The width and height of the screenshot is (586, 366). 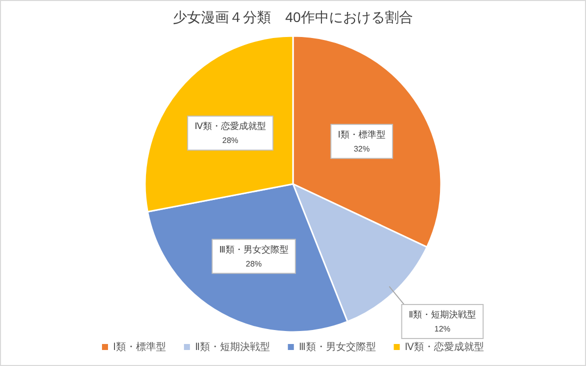 I want to click on chart-title: 少女漫画４分類 40作中における割合, so click(x=293, y=17).